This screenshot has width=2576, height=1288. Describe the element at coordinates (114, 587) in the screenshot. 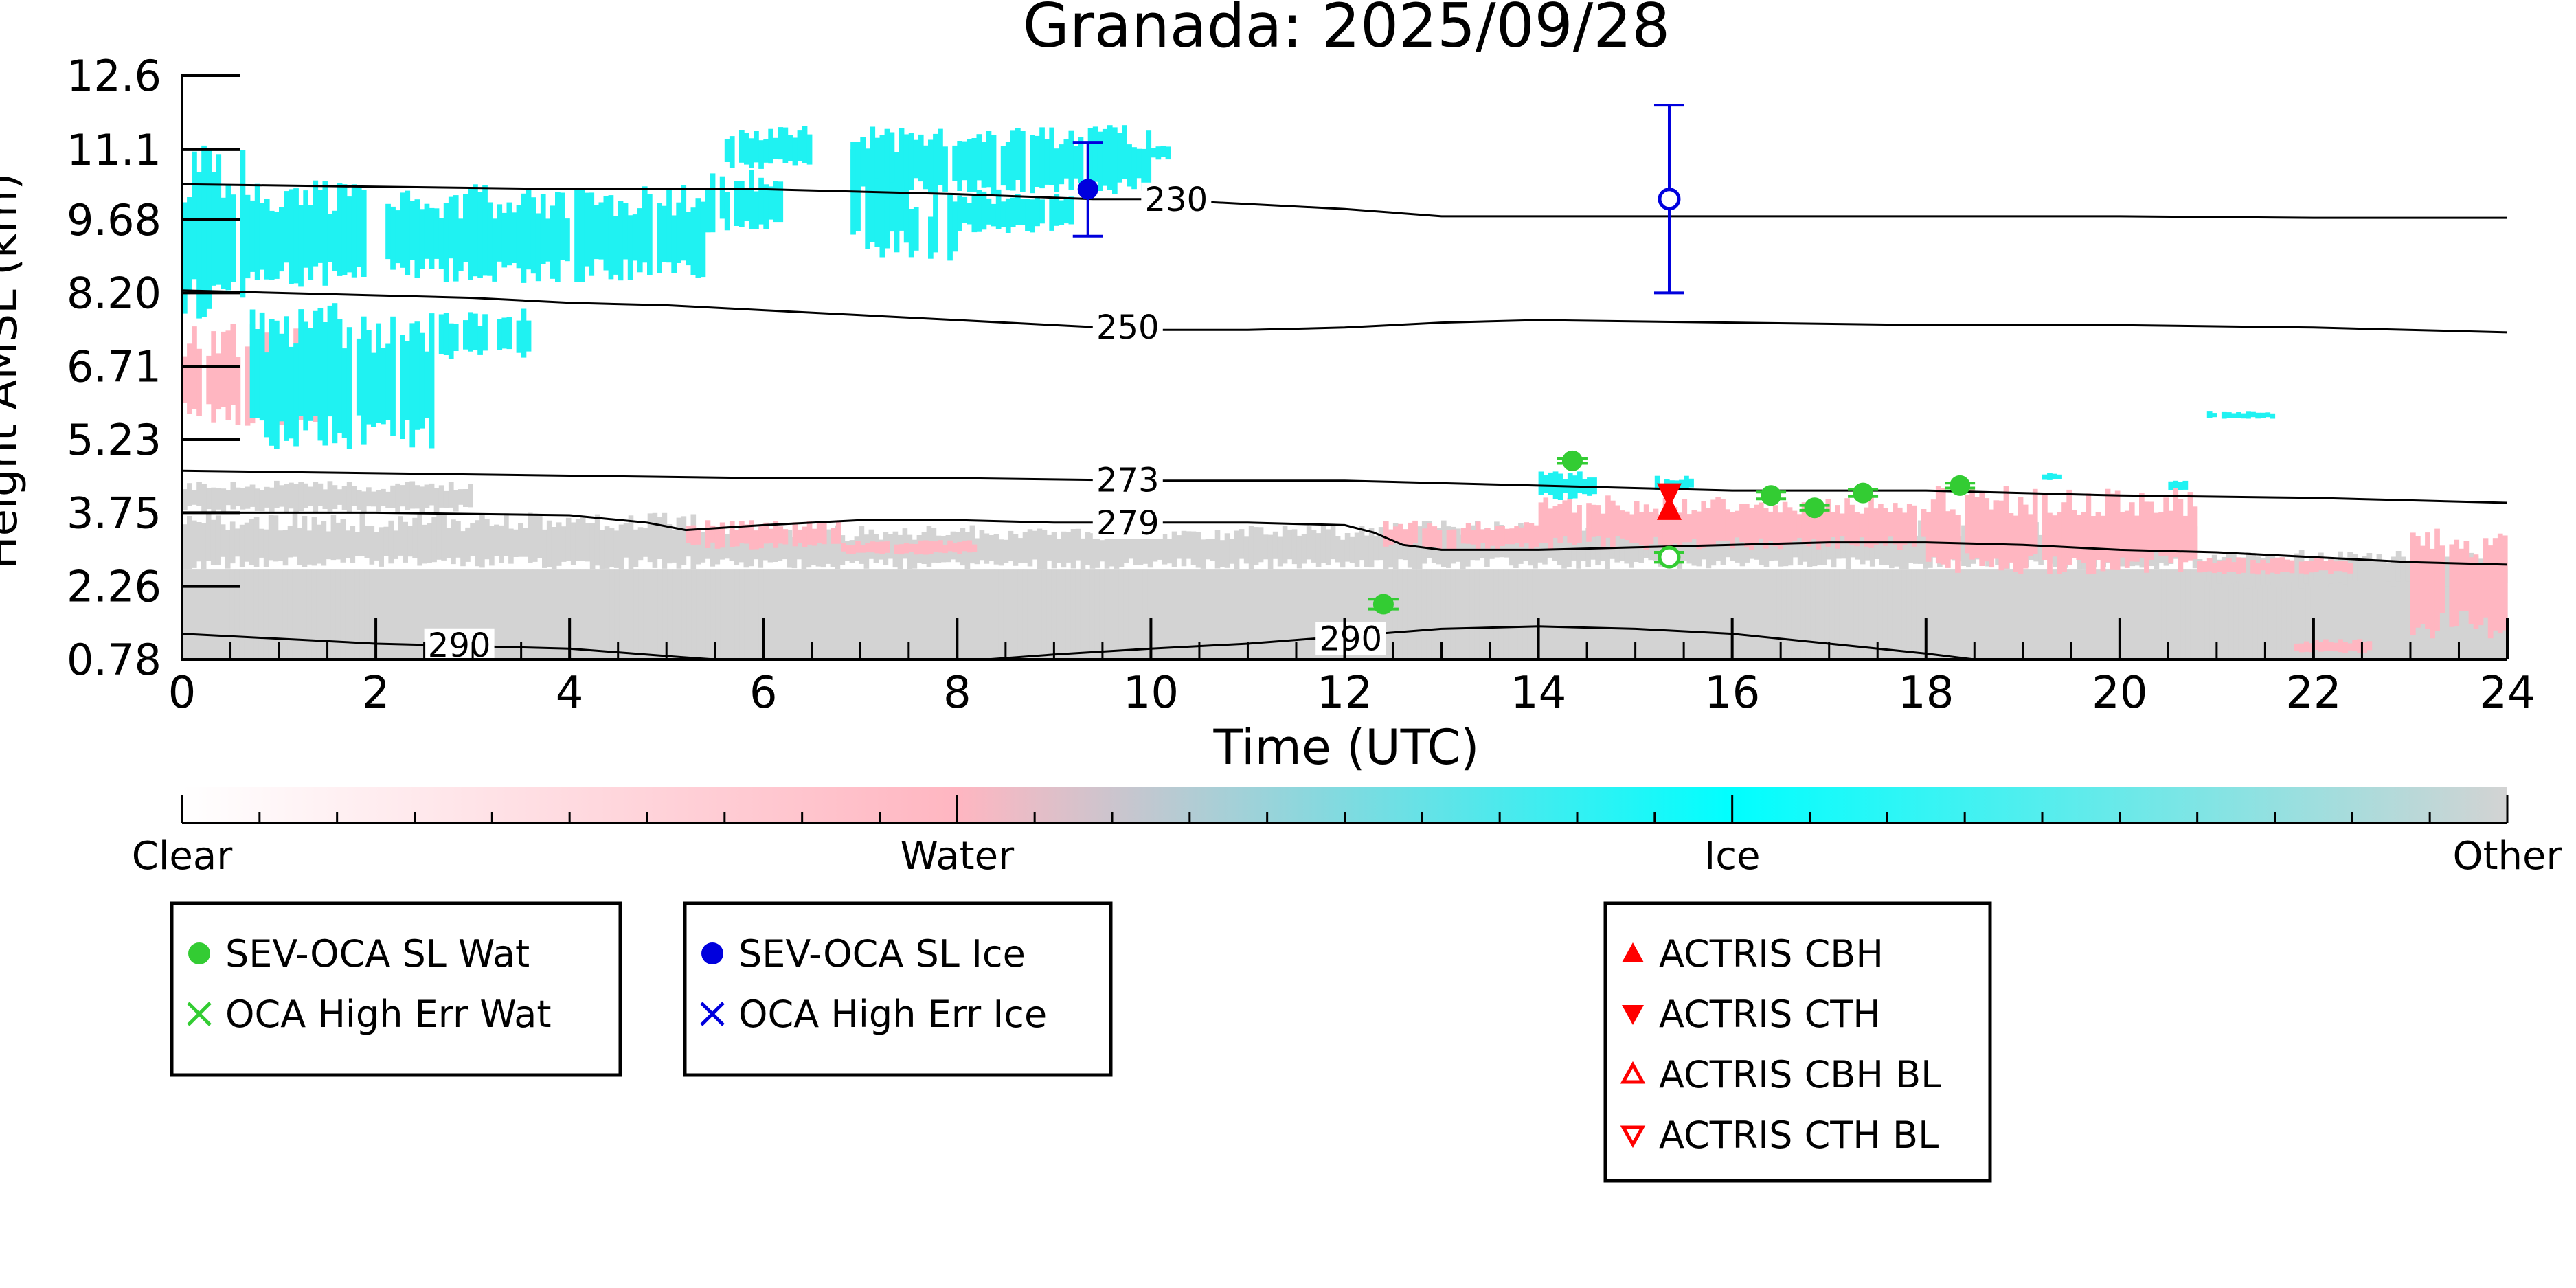

I see `y-tick-label: 2.26` at that location.